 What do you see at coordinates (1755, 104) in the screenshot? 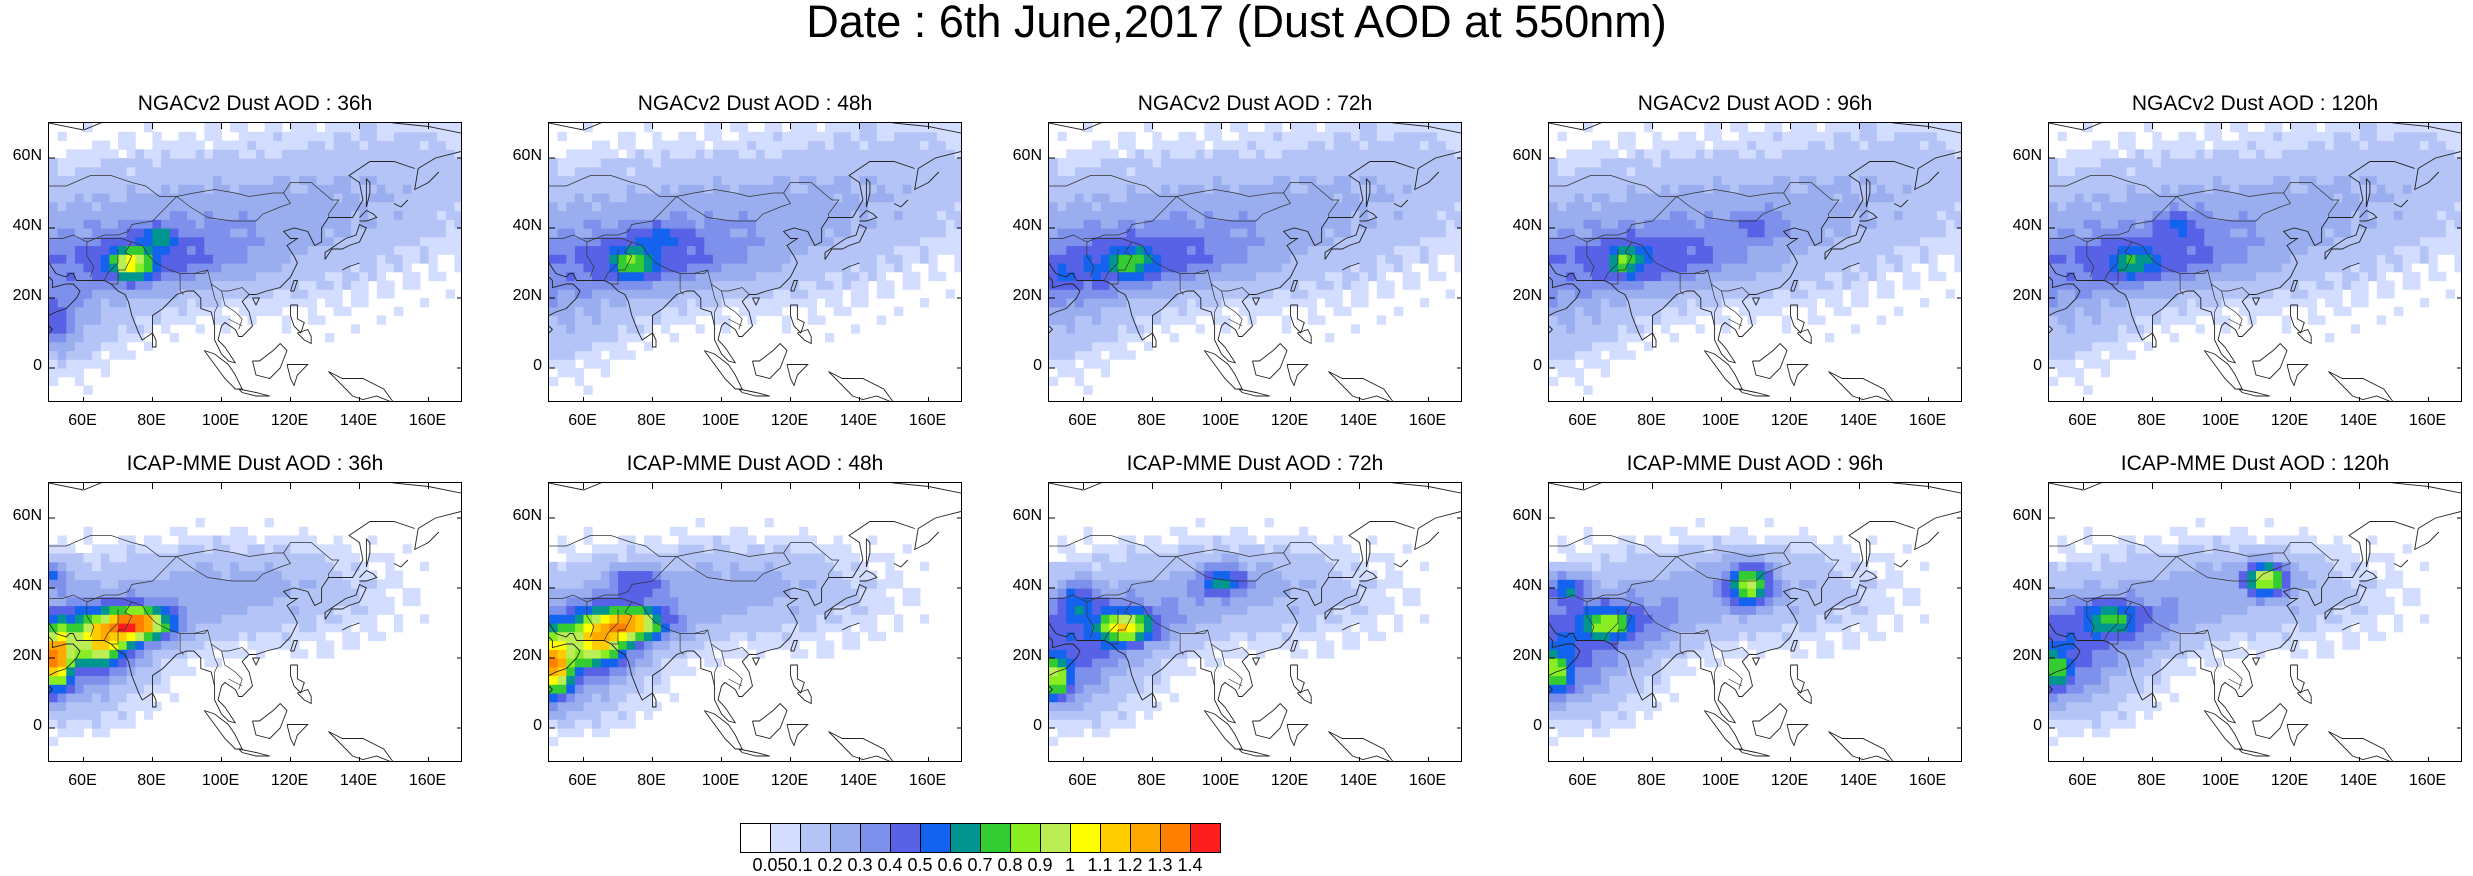
I see `panel-title: NGACv2 Dust AOD : 96h` at bounding box center [1755, 104].